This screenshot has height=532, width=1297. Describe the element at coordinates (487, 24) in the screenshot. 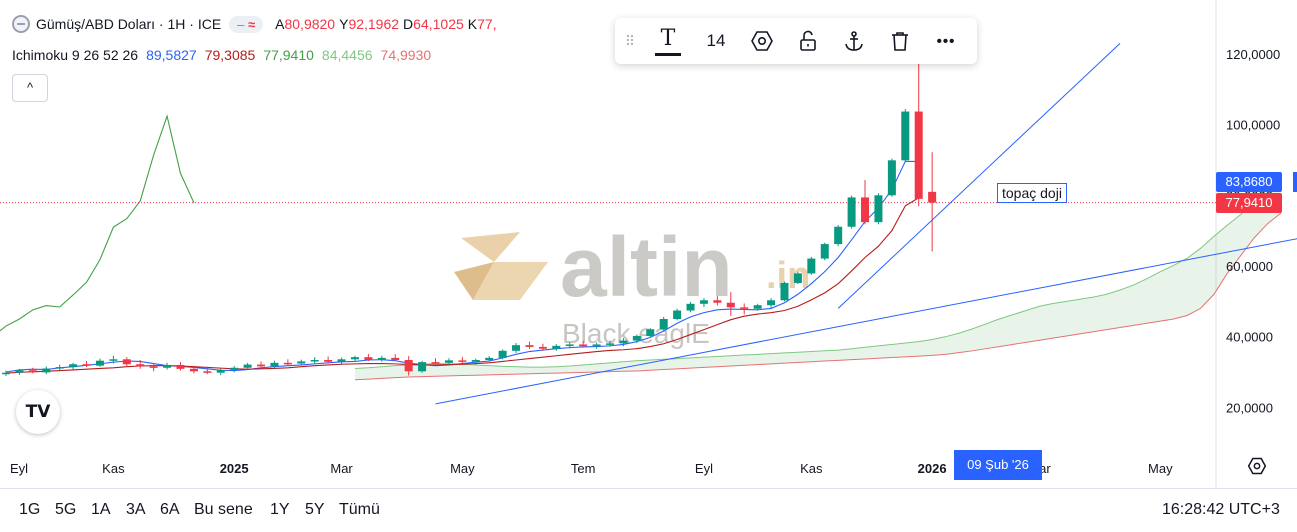

I see `ohlc-value: 77,` at that location.